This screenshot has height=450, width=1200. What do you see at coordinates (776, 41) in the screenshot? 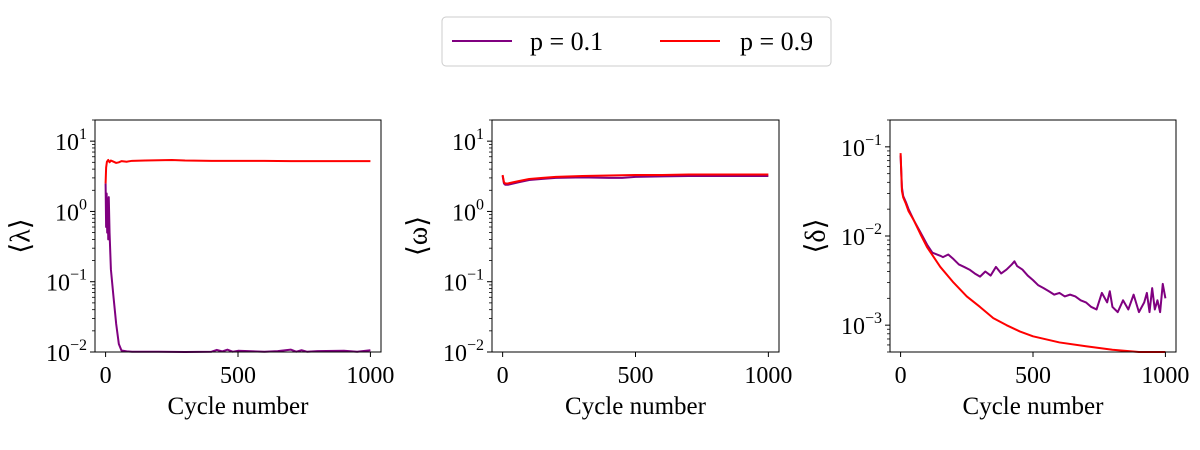
I see `legend-label-p09: p = 0.9` at bounding box center [776, 41].